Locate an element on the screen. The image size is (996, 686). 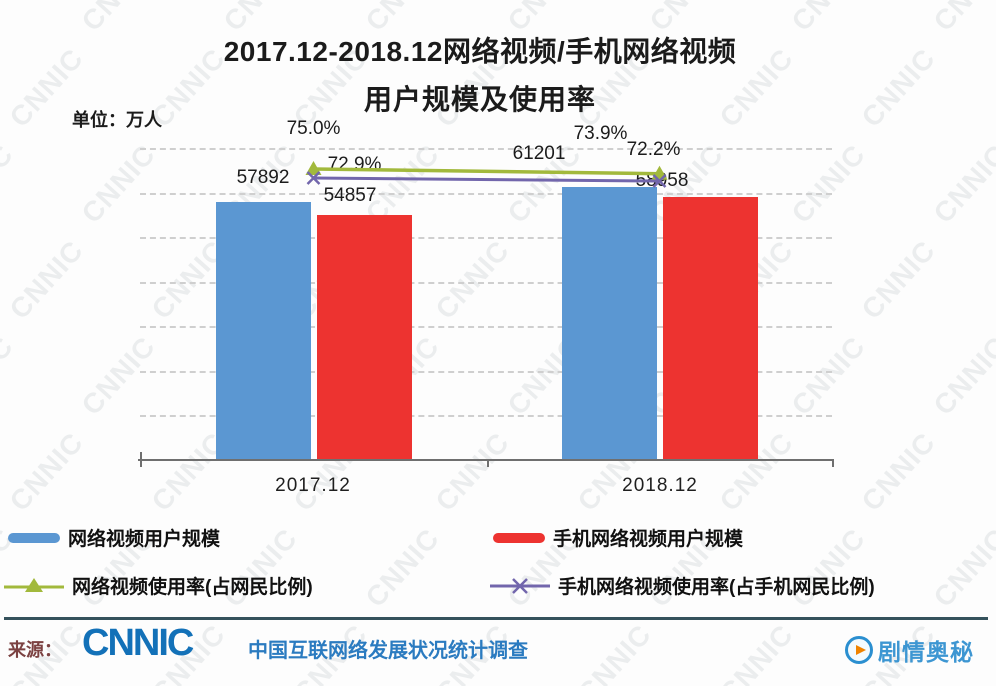
x-axis-label-2018: 2018.12 is located at coordinates (660, 485).